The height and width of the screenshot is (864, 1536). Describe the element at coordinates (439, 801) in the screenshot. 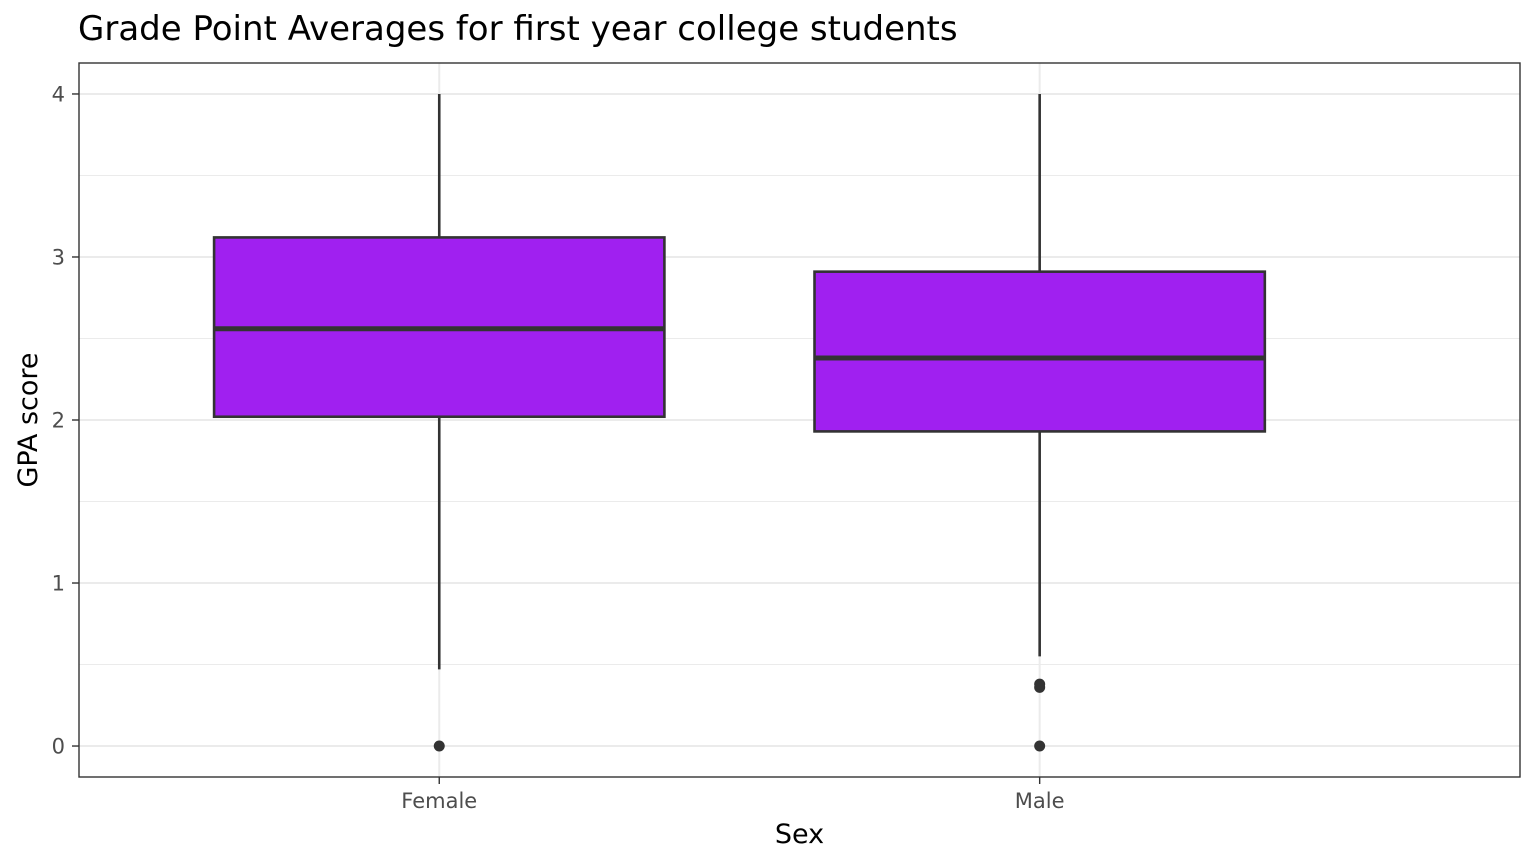

I see `x-tick-label: Female` at that location.